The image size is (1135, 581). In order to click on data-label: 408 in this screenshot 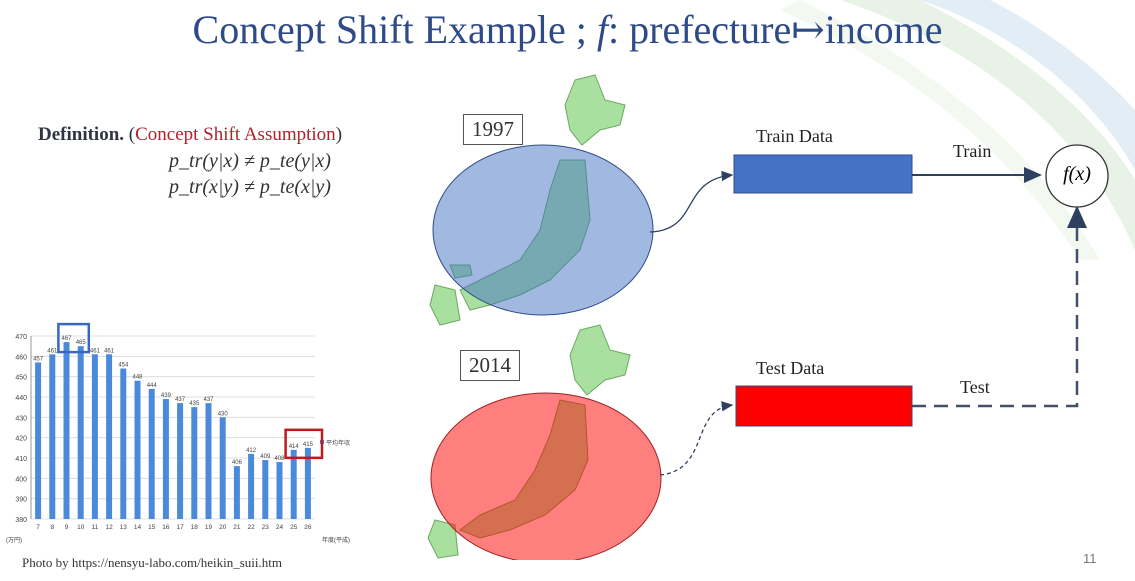, I will do `click(279, 459)`.